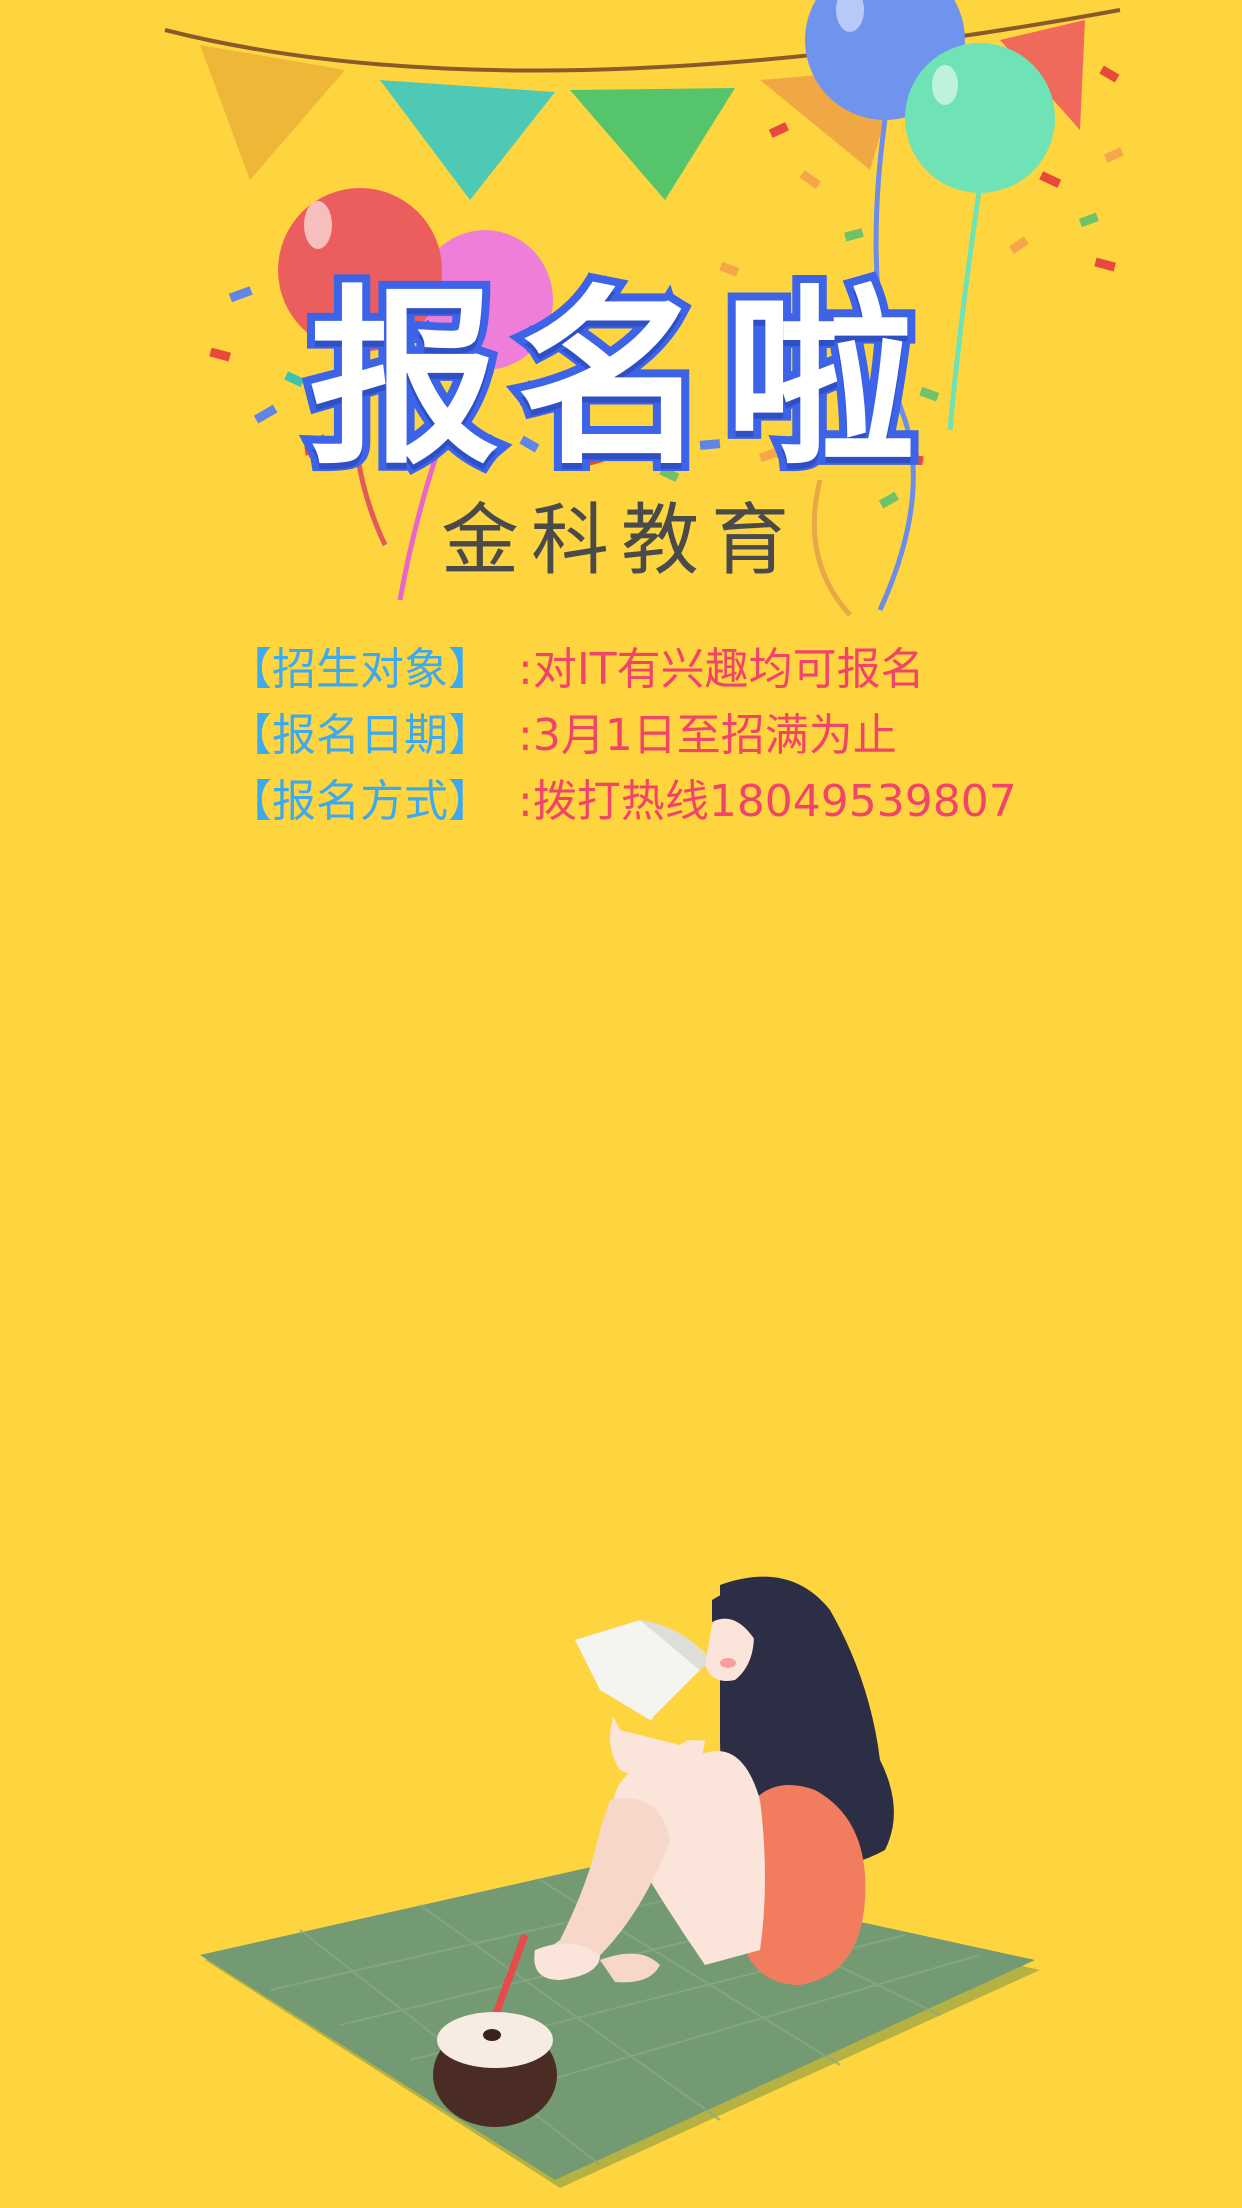  I want to click on confetti, so click(666, 287).